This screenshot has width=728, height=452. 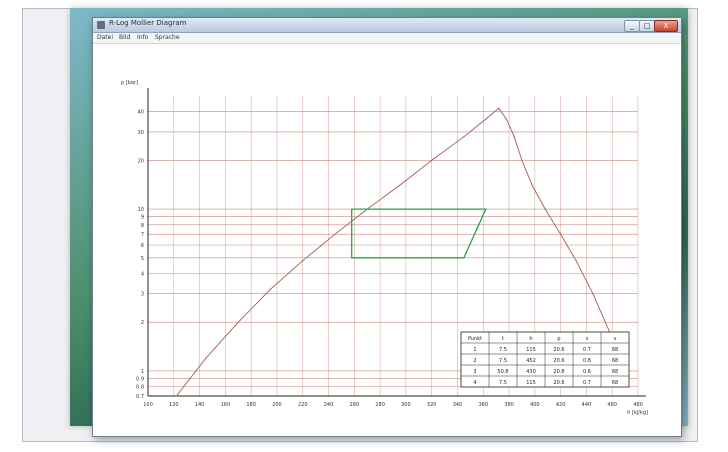 What do you see at coordinates (226, 405) in the screenshot?
I see `x-tick-label: 160` at bounding box center [226, 405].